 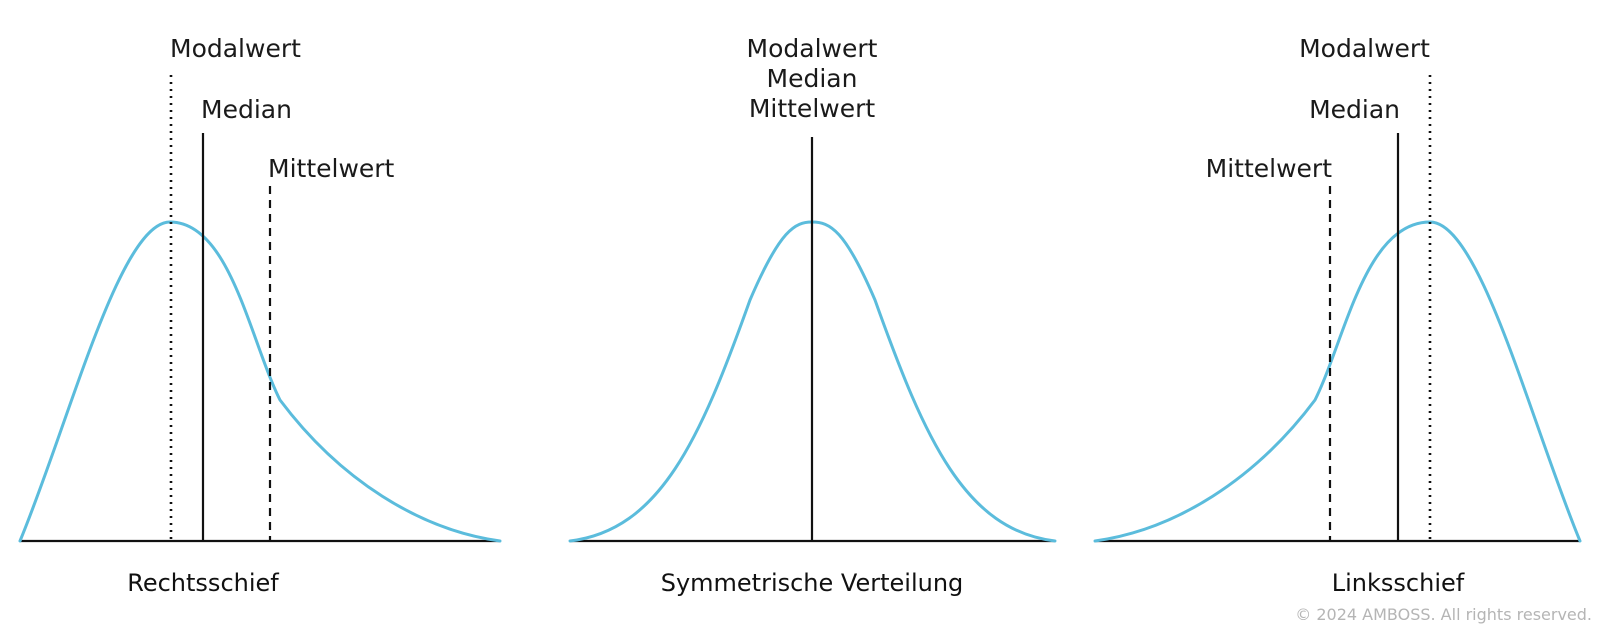 What do you see at coordinates (1398, 583) in the screenshot?
I see `panel-caption: Linksschief` at bounding box center [1398, 583].